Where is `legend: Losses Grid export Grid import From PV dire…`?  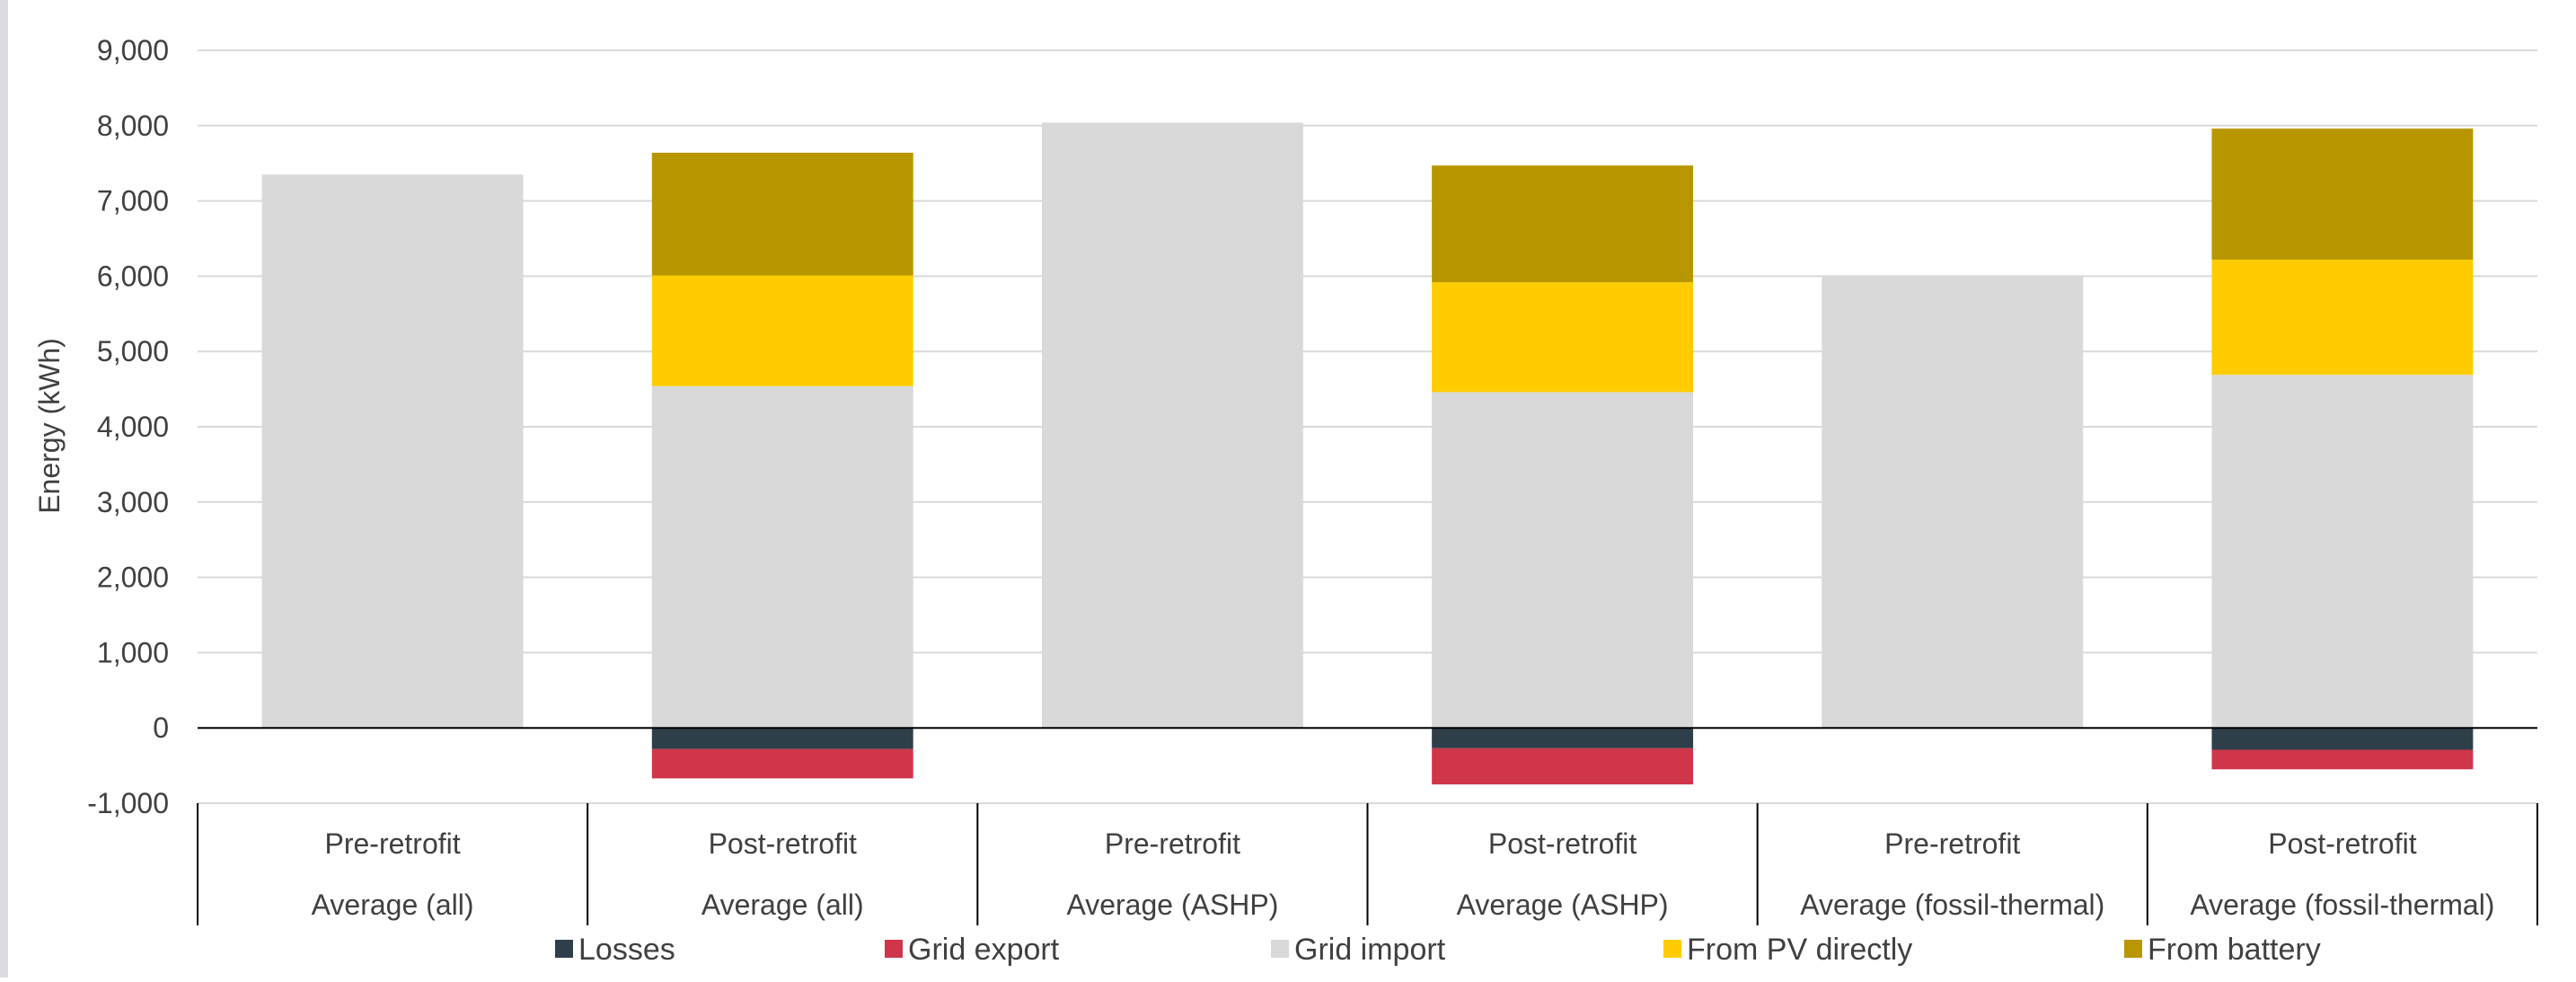
legend: Losses Grid export Grid import From PV dire… is located at coordinates (1438, 950).